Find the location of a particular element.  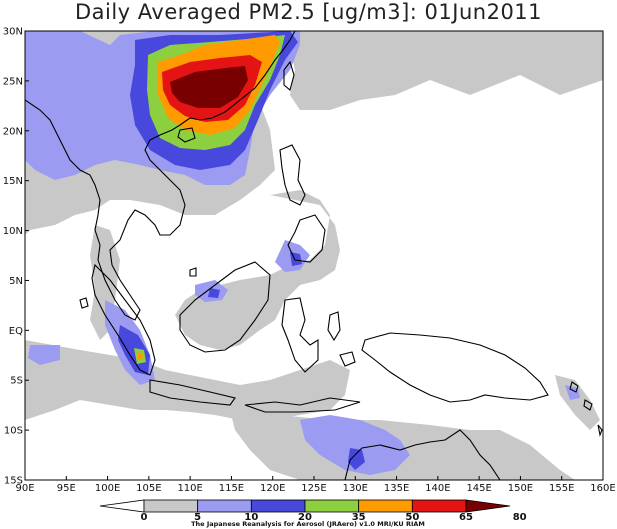

colorbar-labels: 0 5 10 20 35 50 65 80 is located at coordinates (334, 517).